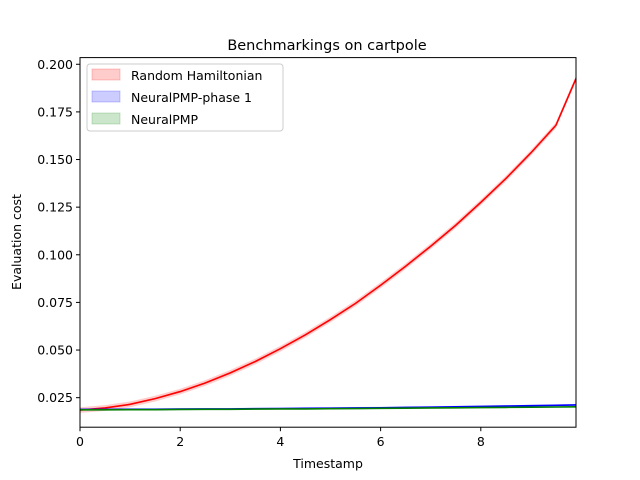  I want to click on line-neuralpmp, so click(328, 408).